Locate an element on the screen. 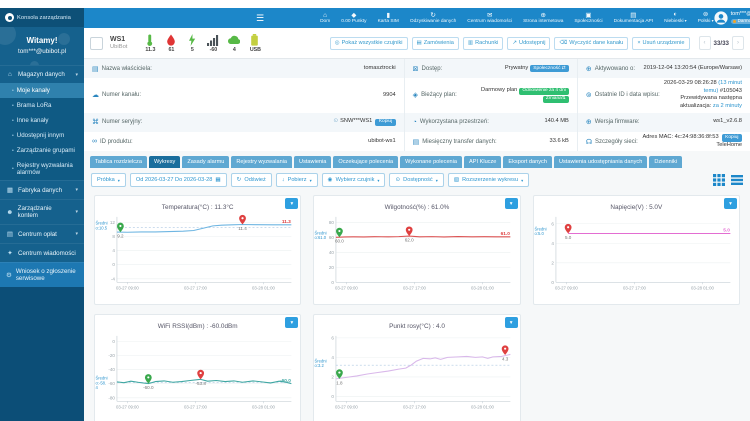 This screenshot has width=750, height=421. udost-pnij-button: ↗ Udostępnij is located at coordinates (529, 43).